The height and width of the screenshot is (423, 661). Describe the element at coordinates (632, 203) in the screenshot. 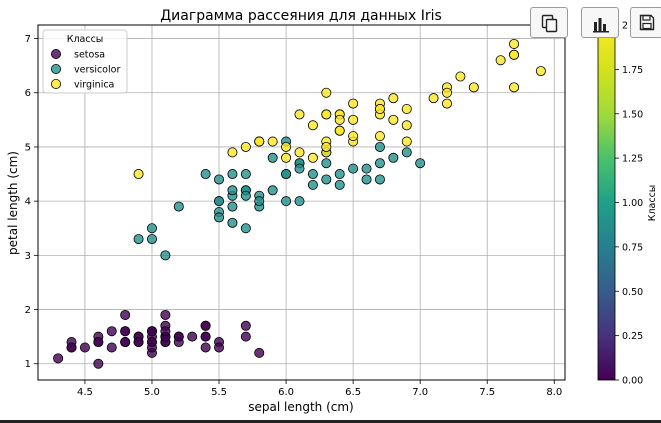

I see `colorbar-tick-label: 1.00` at that location.